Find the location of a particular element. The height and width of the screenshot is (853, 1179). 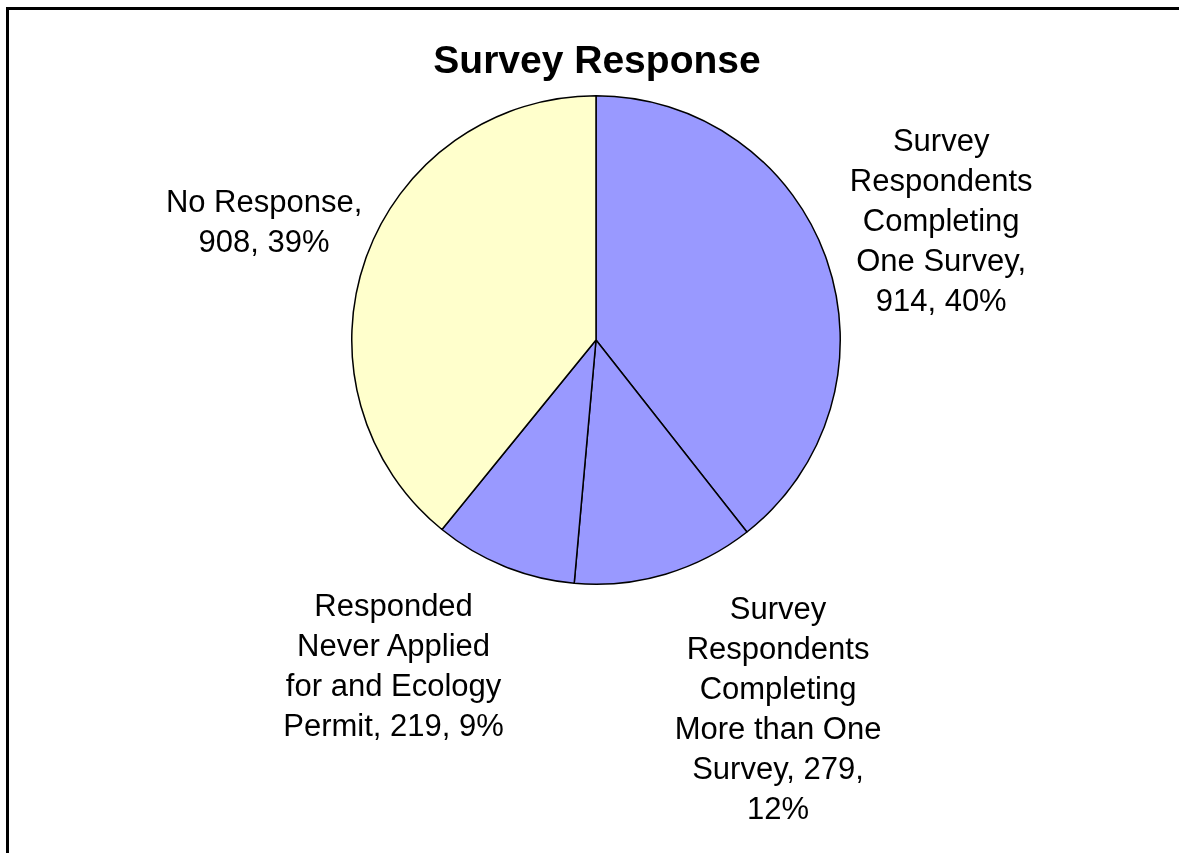

chart-title: Survey Response is located at coordinates (597, 59).